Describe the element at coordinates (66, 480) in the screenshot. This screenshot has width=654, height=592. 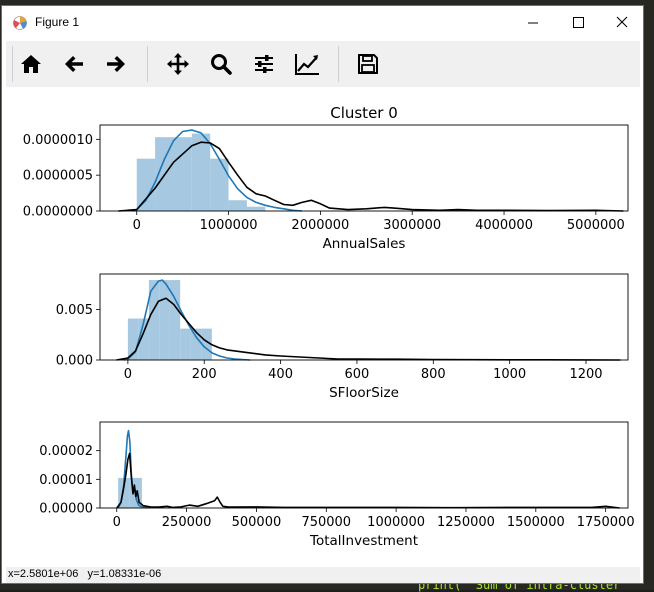
I see `y-tick-label: 0.00001` at that location.